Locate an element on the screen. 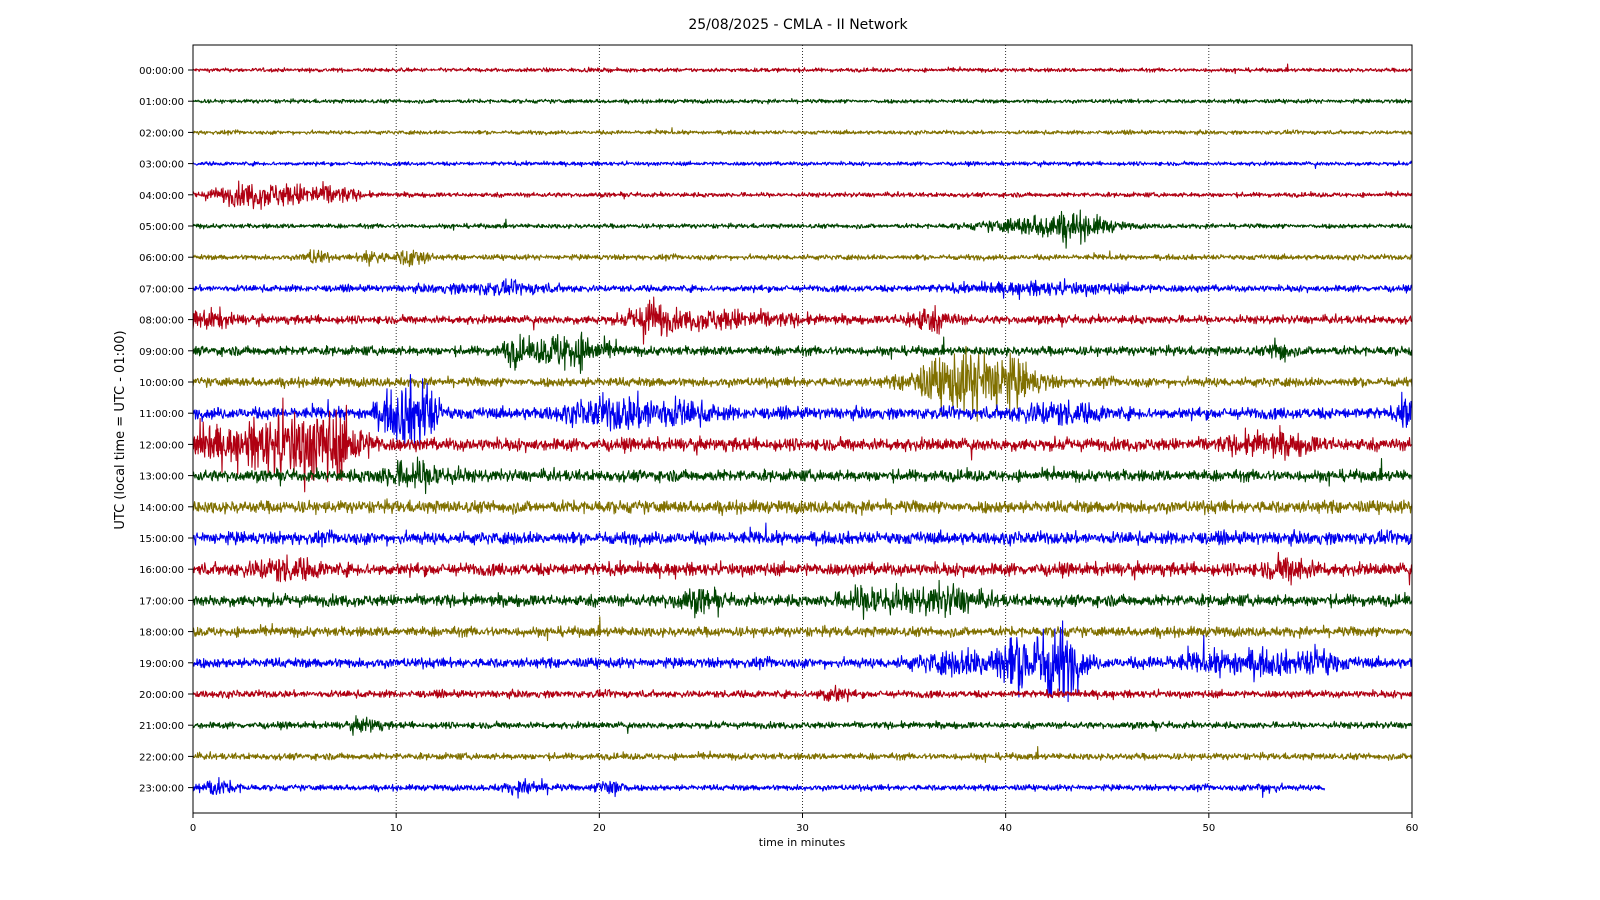 Image resolution: width=1600 pixels, height=900 pixels. y-tick-label: 02:00:00 is located at coordinates (161, 133).